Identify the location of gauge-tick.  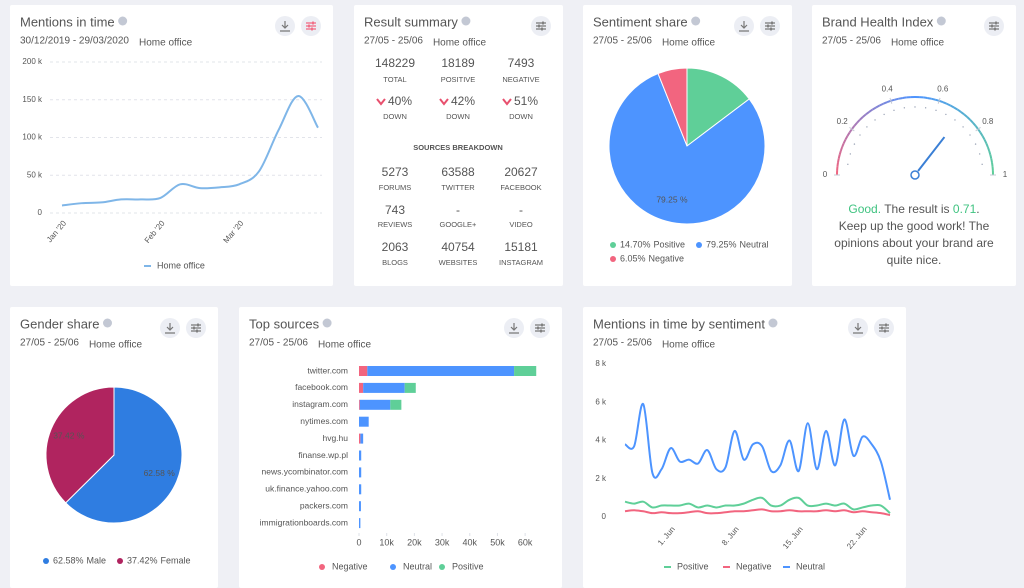
(891, 100).